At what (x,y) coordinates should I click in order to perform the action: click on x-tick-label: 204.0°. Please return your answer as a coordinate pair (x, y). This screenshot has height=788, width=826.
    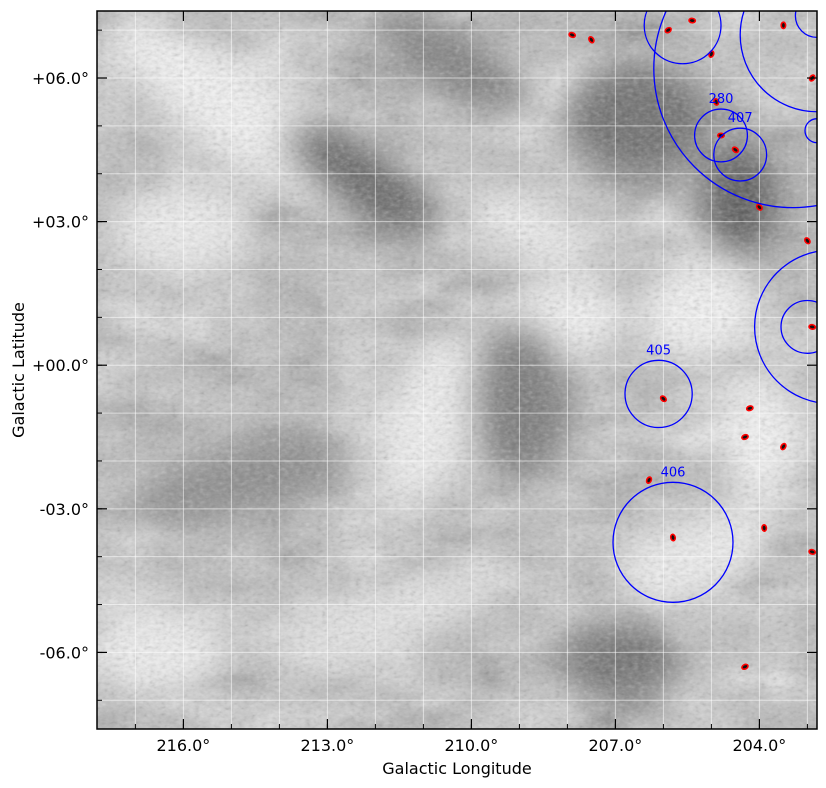
    Looking at the image, I should click on (759, 745).